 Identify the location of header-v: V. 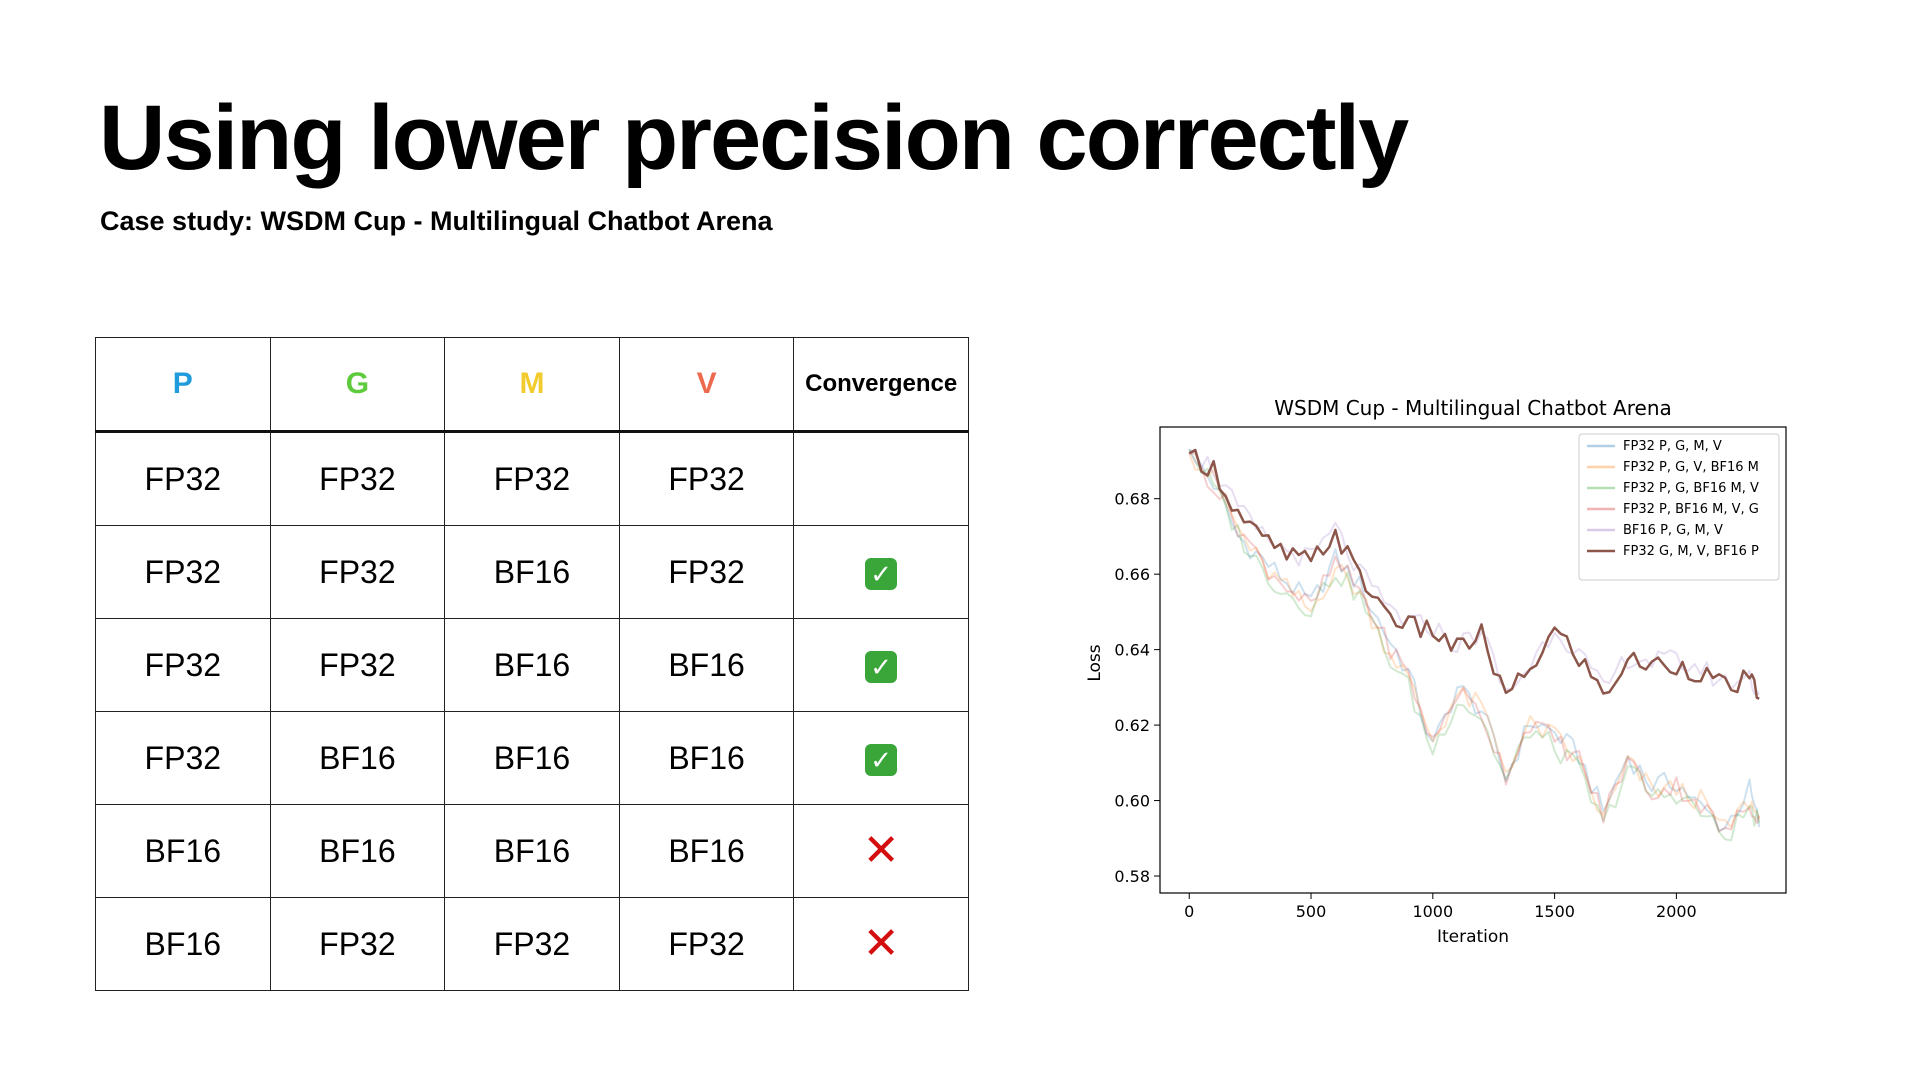
(706, 384).